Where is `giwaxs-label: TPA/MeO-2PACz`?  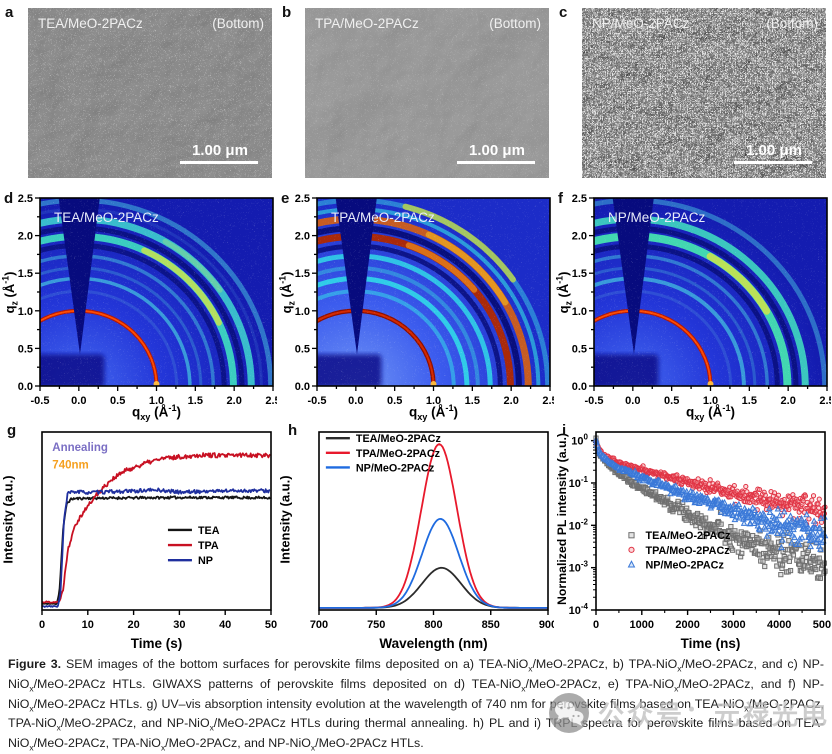
giwaxs-label: TPA/MeO-2PACz is located at coordinates (383, 217).